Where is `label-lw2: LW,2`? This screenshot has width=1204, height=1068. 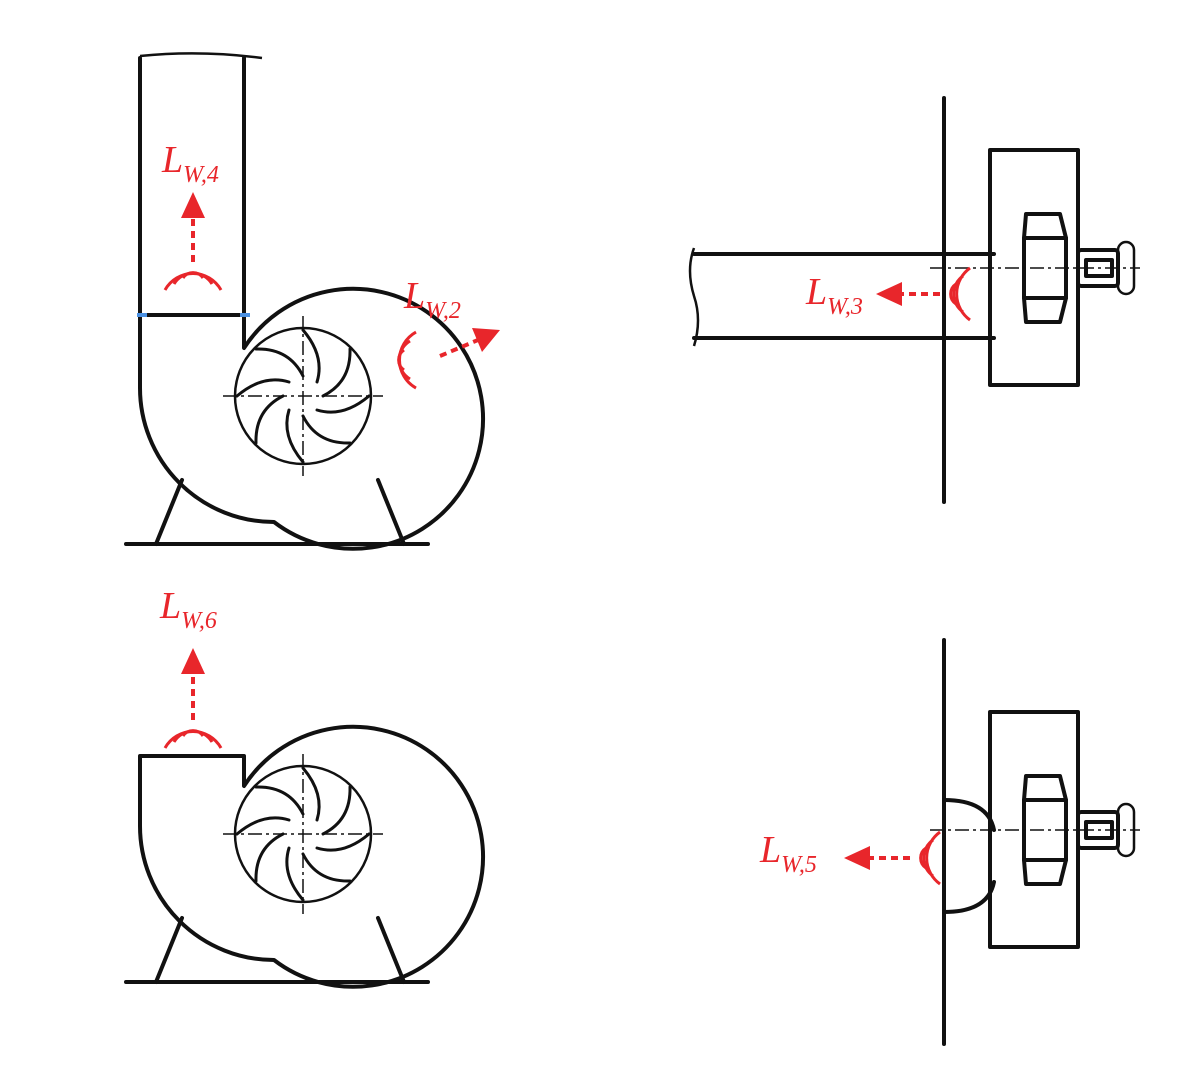
label-lw2: LW,2 is located at coordinates (432, 299).